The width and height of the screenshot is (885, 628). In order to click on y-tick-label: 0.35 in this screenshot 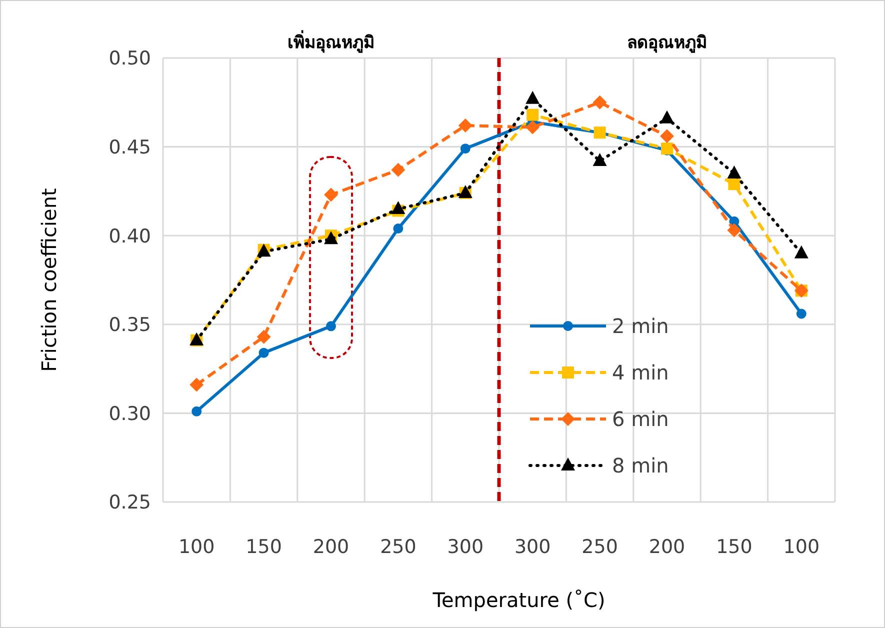, I will do `click(129, 325)`.